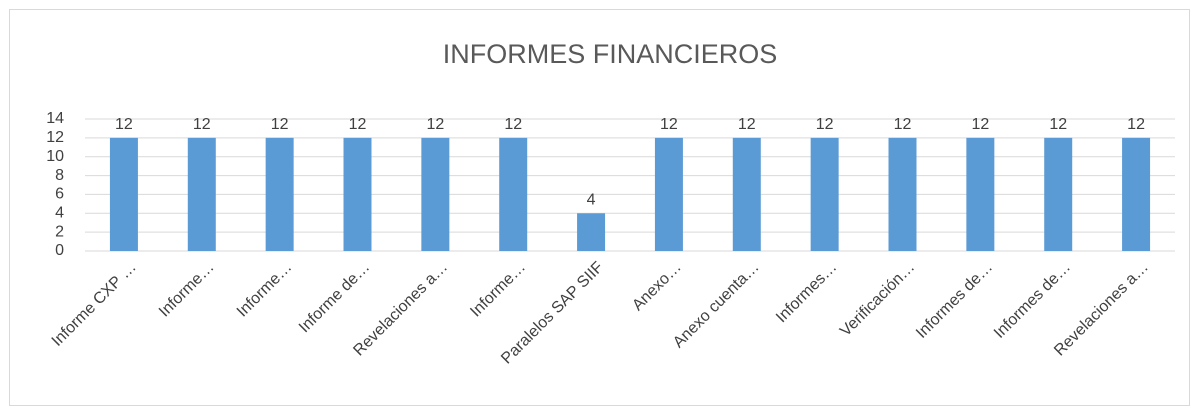  I want to click on y-tick-label: 6, so click(59, 194).